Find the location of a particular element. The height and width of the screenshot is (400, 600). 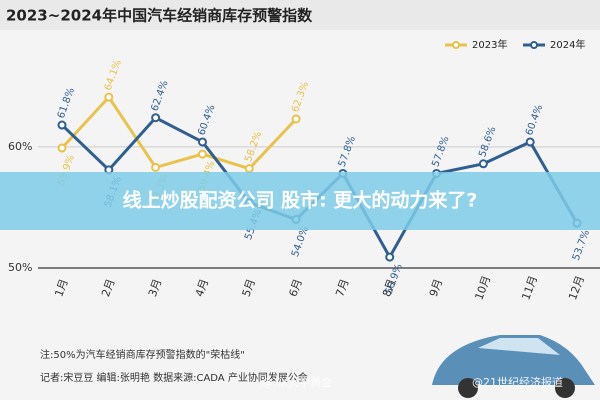

y-tick-label: 50% is located at coordinates (20, 267).